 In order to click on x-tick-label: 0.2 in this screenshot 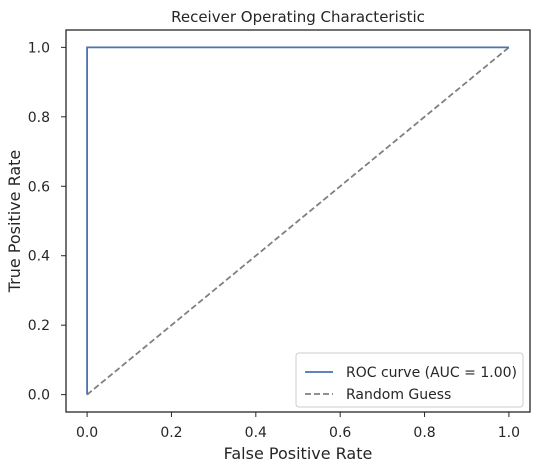, I will do `click(171, 433)`.